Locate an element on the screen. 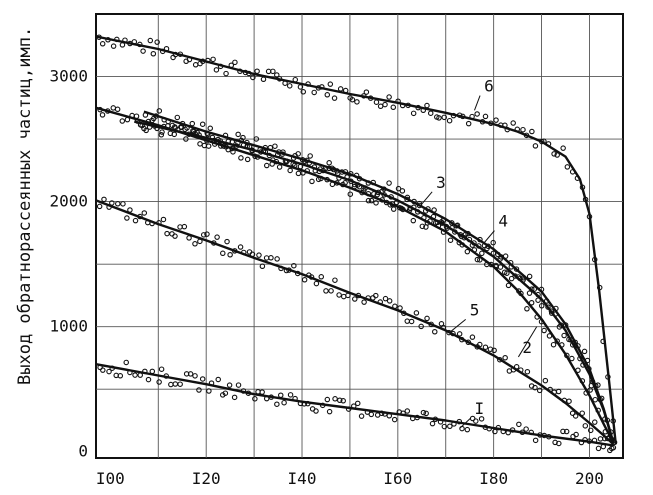 This screenshot has height=495, width=653. series-label: 2 is located at coordinates (527, 347).